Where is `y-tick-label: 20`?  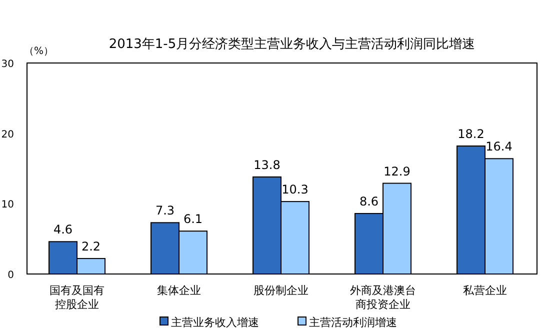
y-tick-label: 20 is located at coordinates (7, 134).